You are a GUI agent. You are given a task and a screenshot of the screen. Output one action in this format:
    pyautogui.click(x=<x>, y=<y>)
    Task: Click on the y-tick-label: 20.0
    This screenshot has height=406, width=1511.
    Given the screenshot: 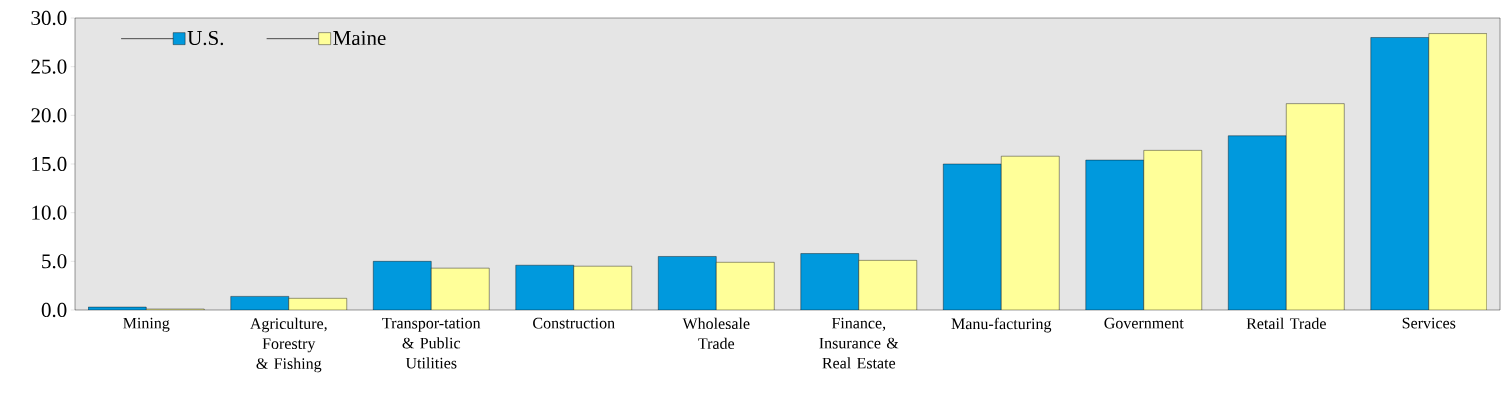 What is the action you would take?
    pyautogui.click(x=49, y=115)
    